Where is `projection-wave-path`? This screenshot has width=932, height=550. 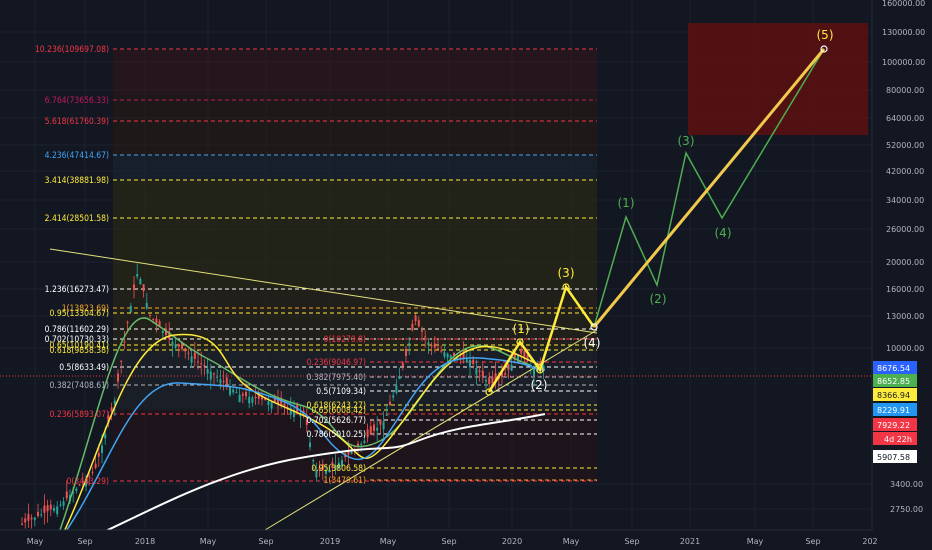 projection-wave-path is located at coordinates (709, 188).